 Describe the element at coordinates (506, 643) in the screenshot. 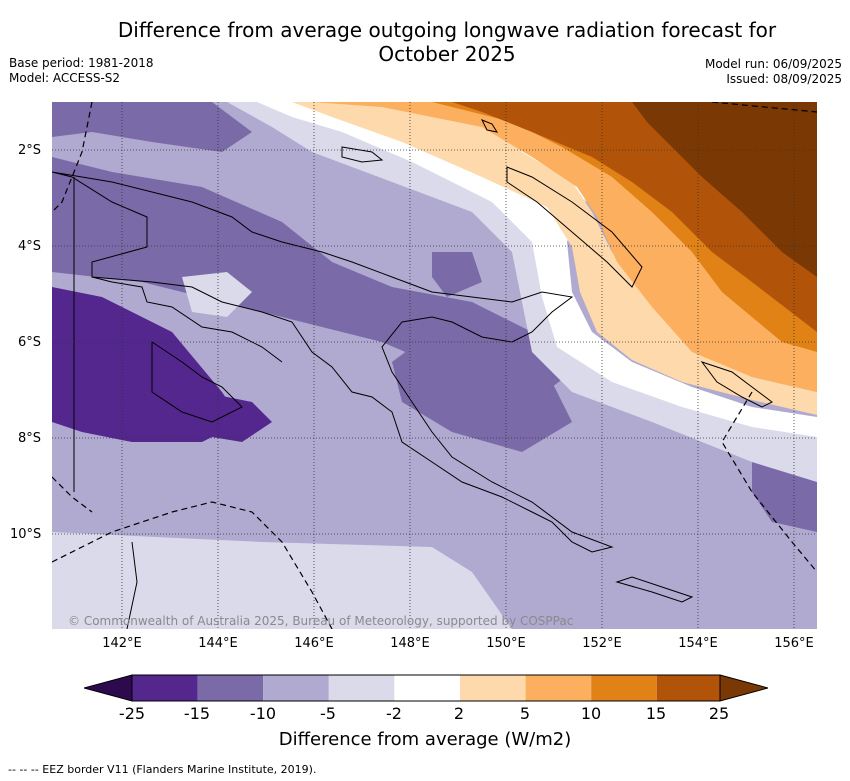

I see `lon-label-150e: 150°E` at that location.